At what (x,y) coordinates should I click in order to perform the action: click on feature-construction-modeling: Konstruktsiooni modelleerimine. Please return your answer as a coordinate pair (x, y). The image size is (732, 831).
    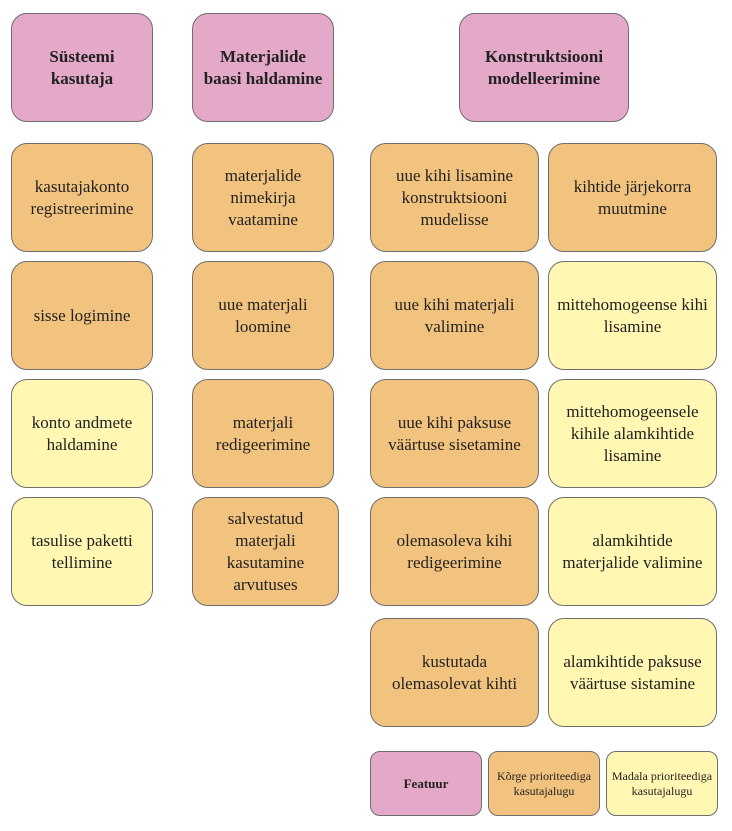
    Looking at the image, I should click on (544, 67).